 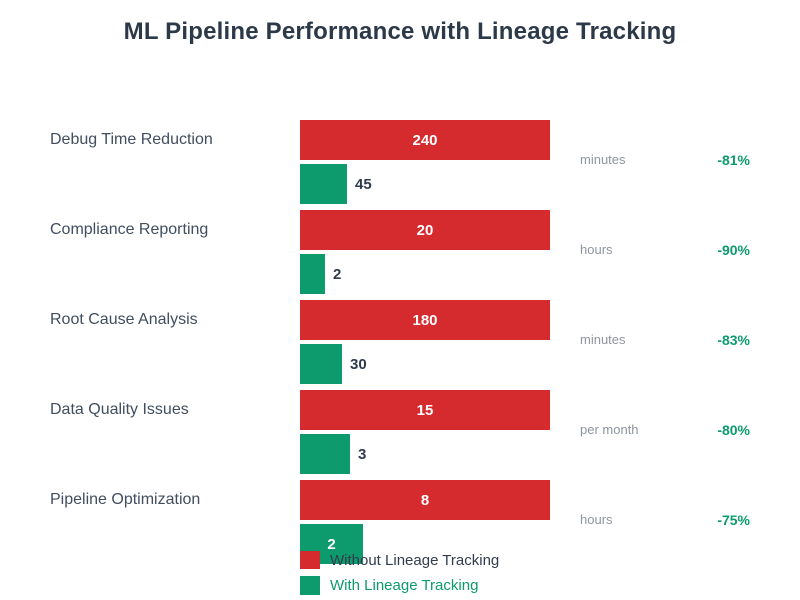 I want to click on bar-value-with-lineage: 30, so click(x=358, y=364).